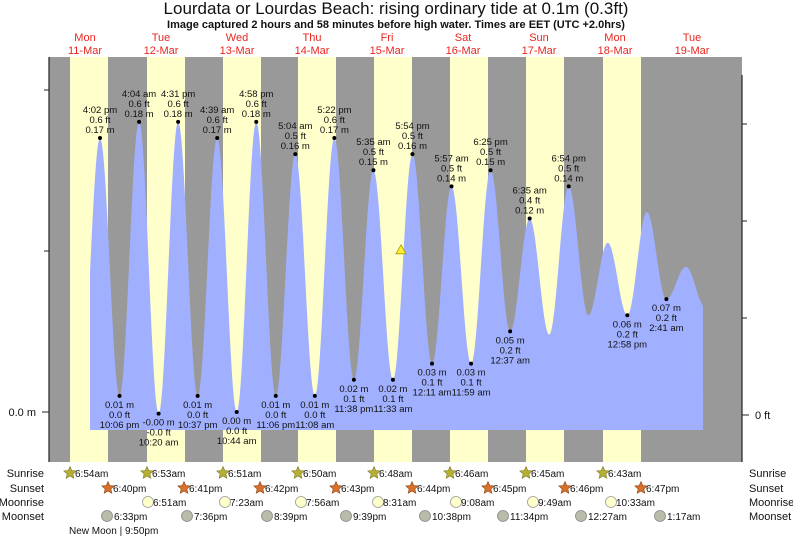  Describe the element at coordinates (290, 517) in the screenshot. I see `moonset-time: 8:39pm` at that location.